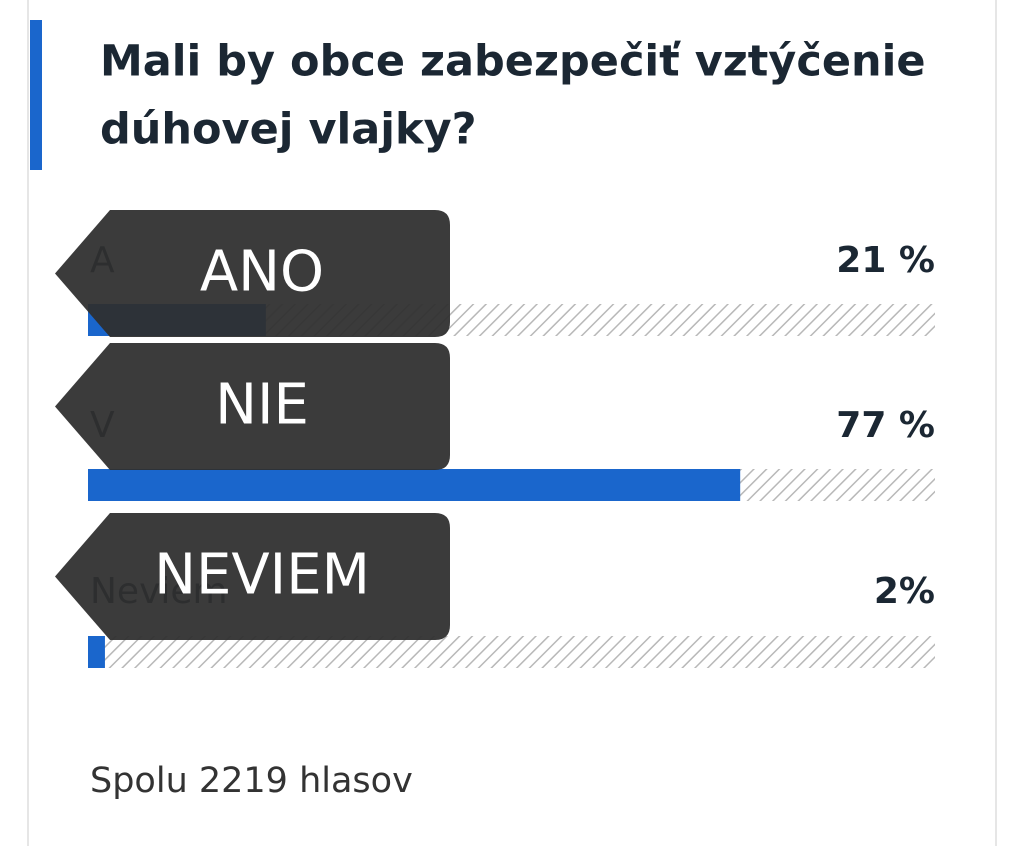  Describe the element at coordinates (511, 652) in the screenshot. I see `bar-track` at that location.